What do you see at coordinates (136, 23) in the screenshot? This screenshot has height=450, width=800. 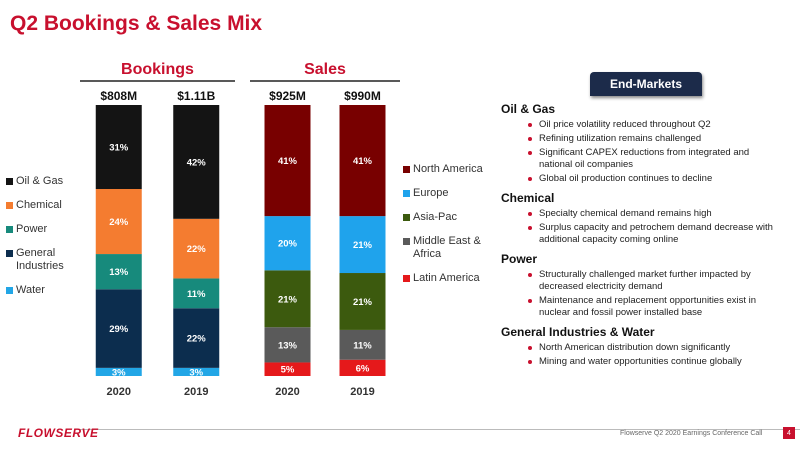 I see `slide-title: Q2 Bookings & Sales Mix` at bounding box center [136, 23].